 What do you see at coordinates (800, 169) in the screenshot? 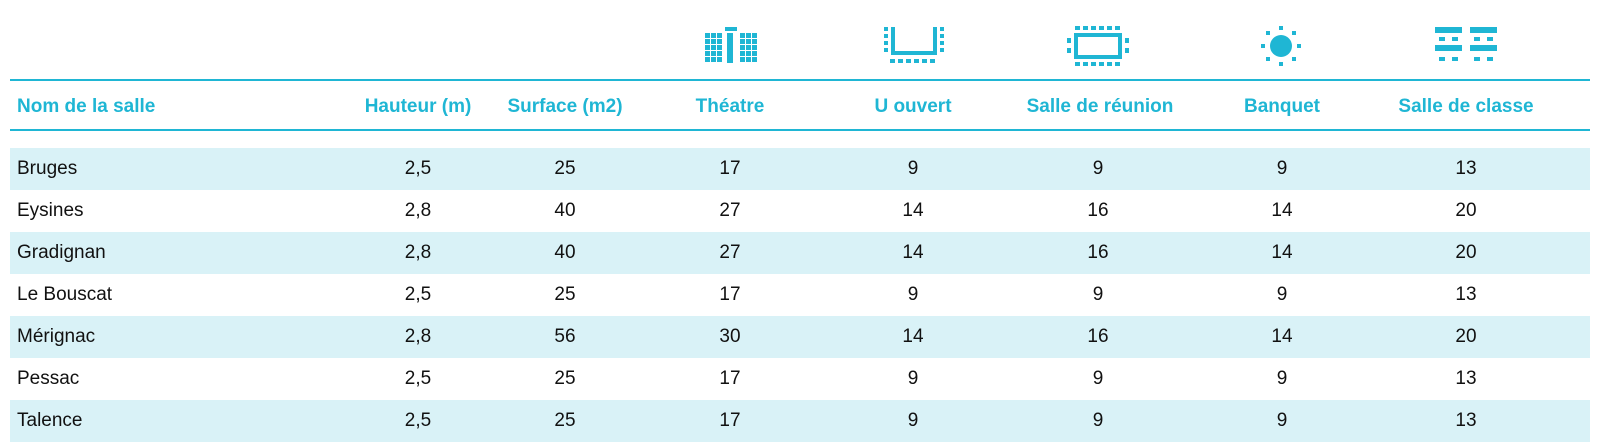
I see `table-row: Bruges 2,5 25 17 9 9 9 13` at bounding box center [800, 169].